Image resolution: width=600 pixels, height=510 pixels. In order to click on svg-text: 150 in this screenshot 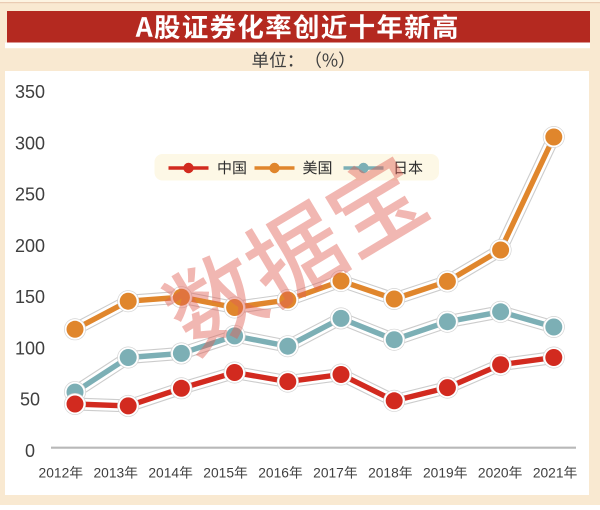, I will do `click(30, 297)`.